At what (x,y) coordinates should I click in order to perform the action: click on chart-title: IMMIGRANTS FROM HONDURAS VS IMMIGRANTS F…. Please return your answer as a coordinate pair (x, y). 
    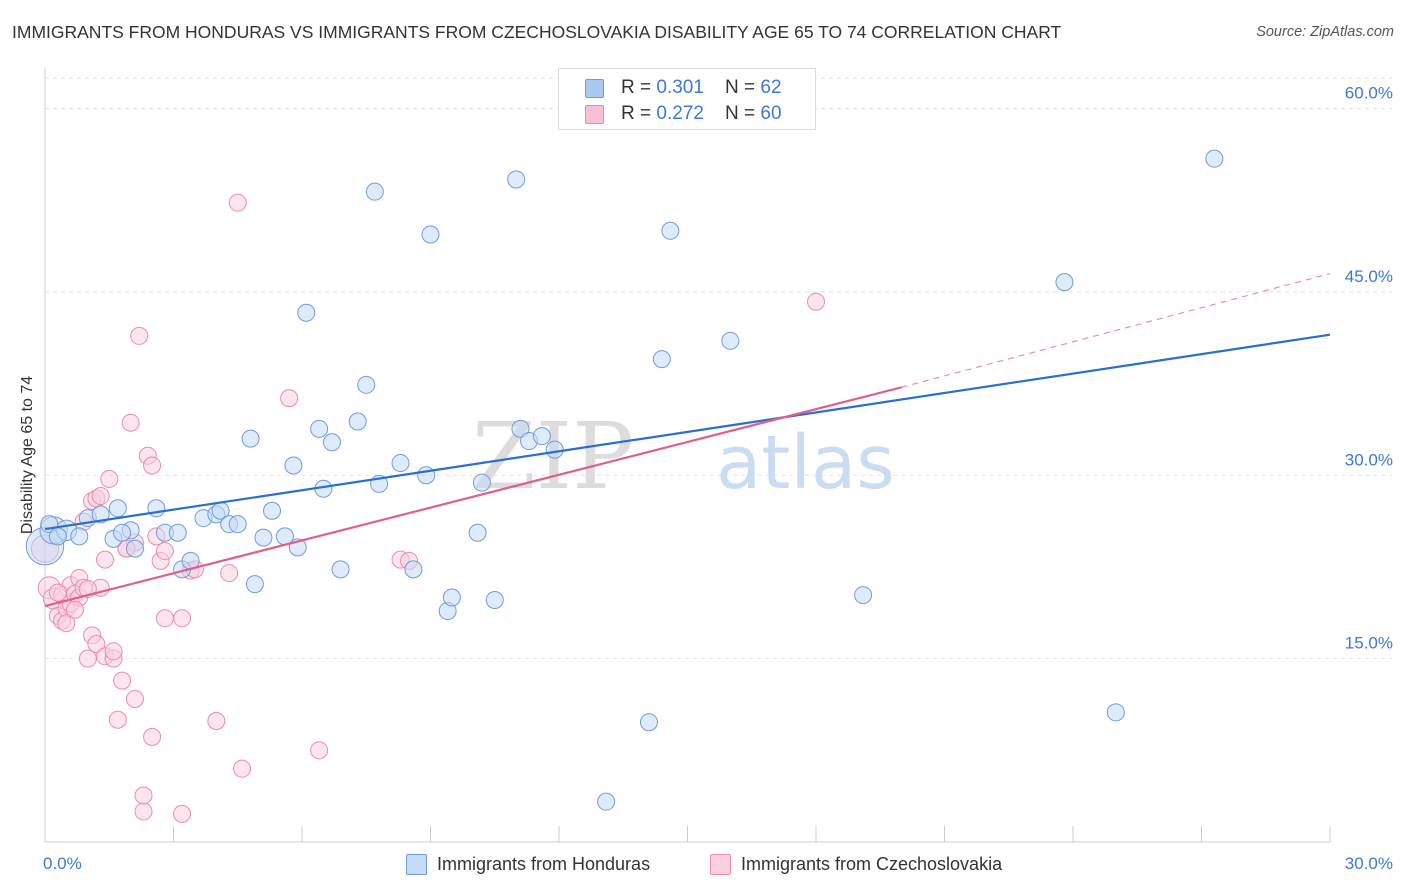
    Looking at the image, I should click on (537, 32).